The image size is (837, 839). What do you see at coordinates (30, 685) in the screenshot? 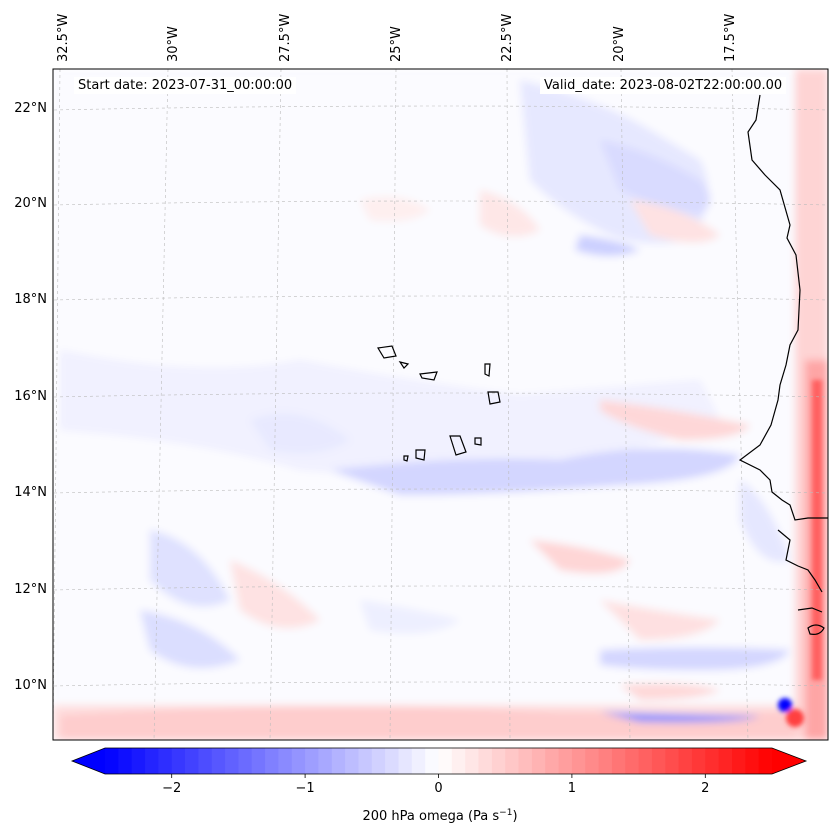
I see `lat-label-10n: 10°N` at bounding box center [30, 685].